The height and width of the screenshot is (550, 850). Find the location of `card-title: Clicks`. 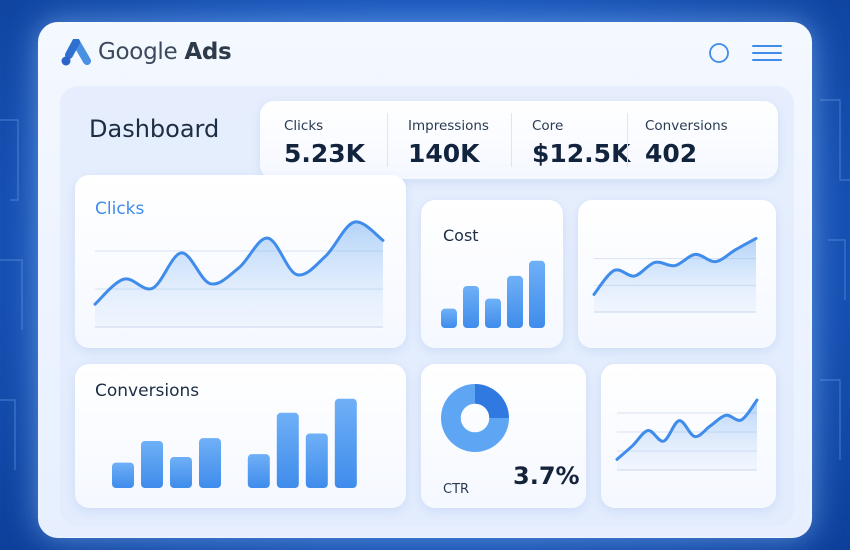

card-title: Clicks is located at coordinates (120, 209).